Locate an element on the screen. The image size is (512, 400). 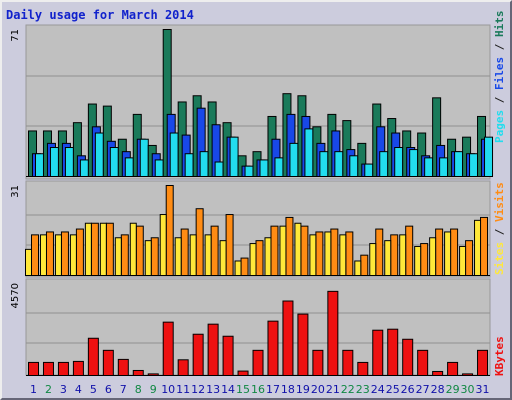
x-day-label: 28 is located at coordinates (438, 389).